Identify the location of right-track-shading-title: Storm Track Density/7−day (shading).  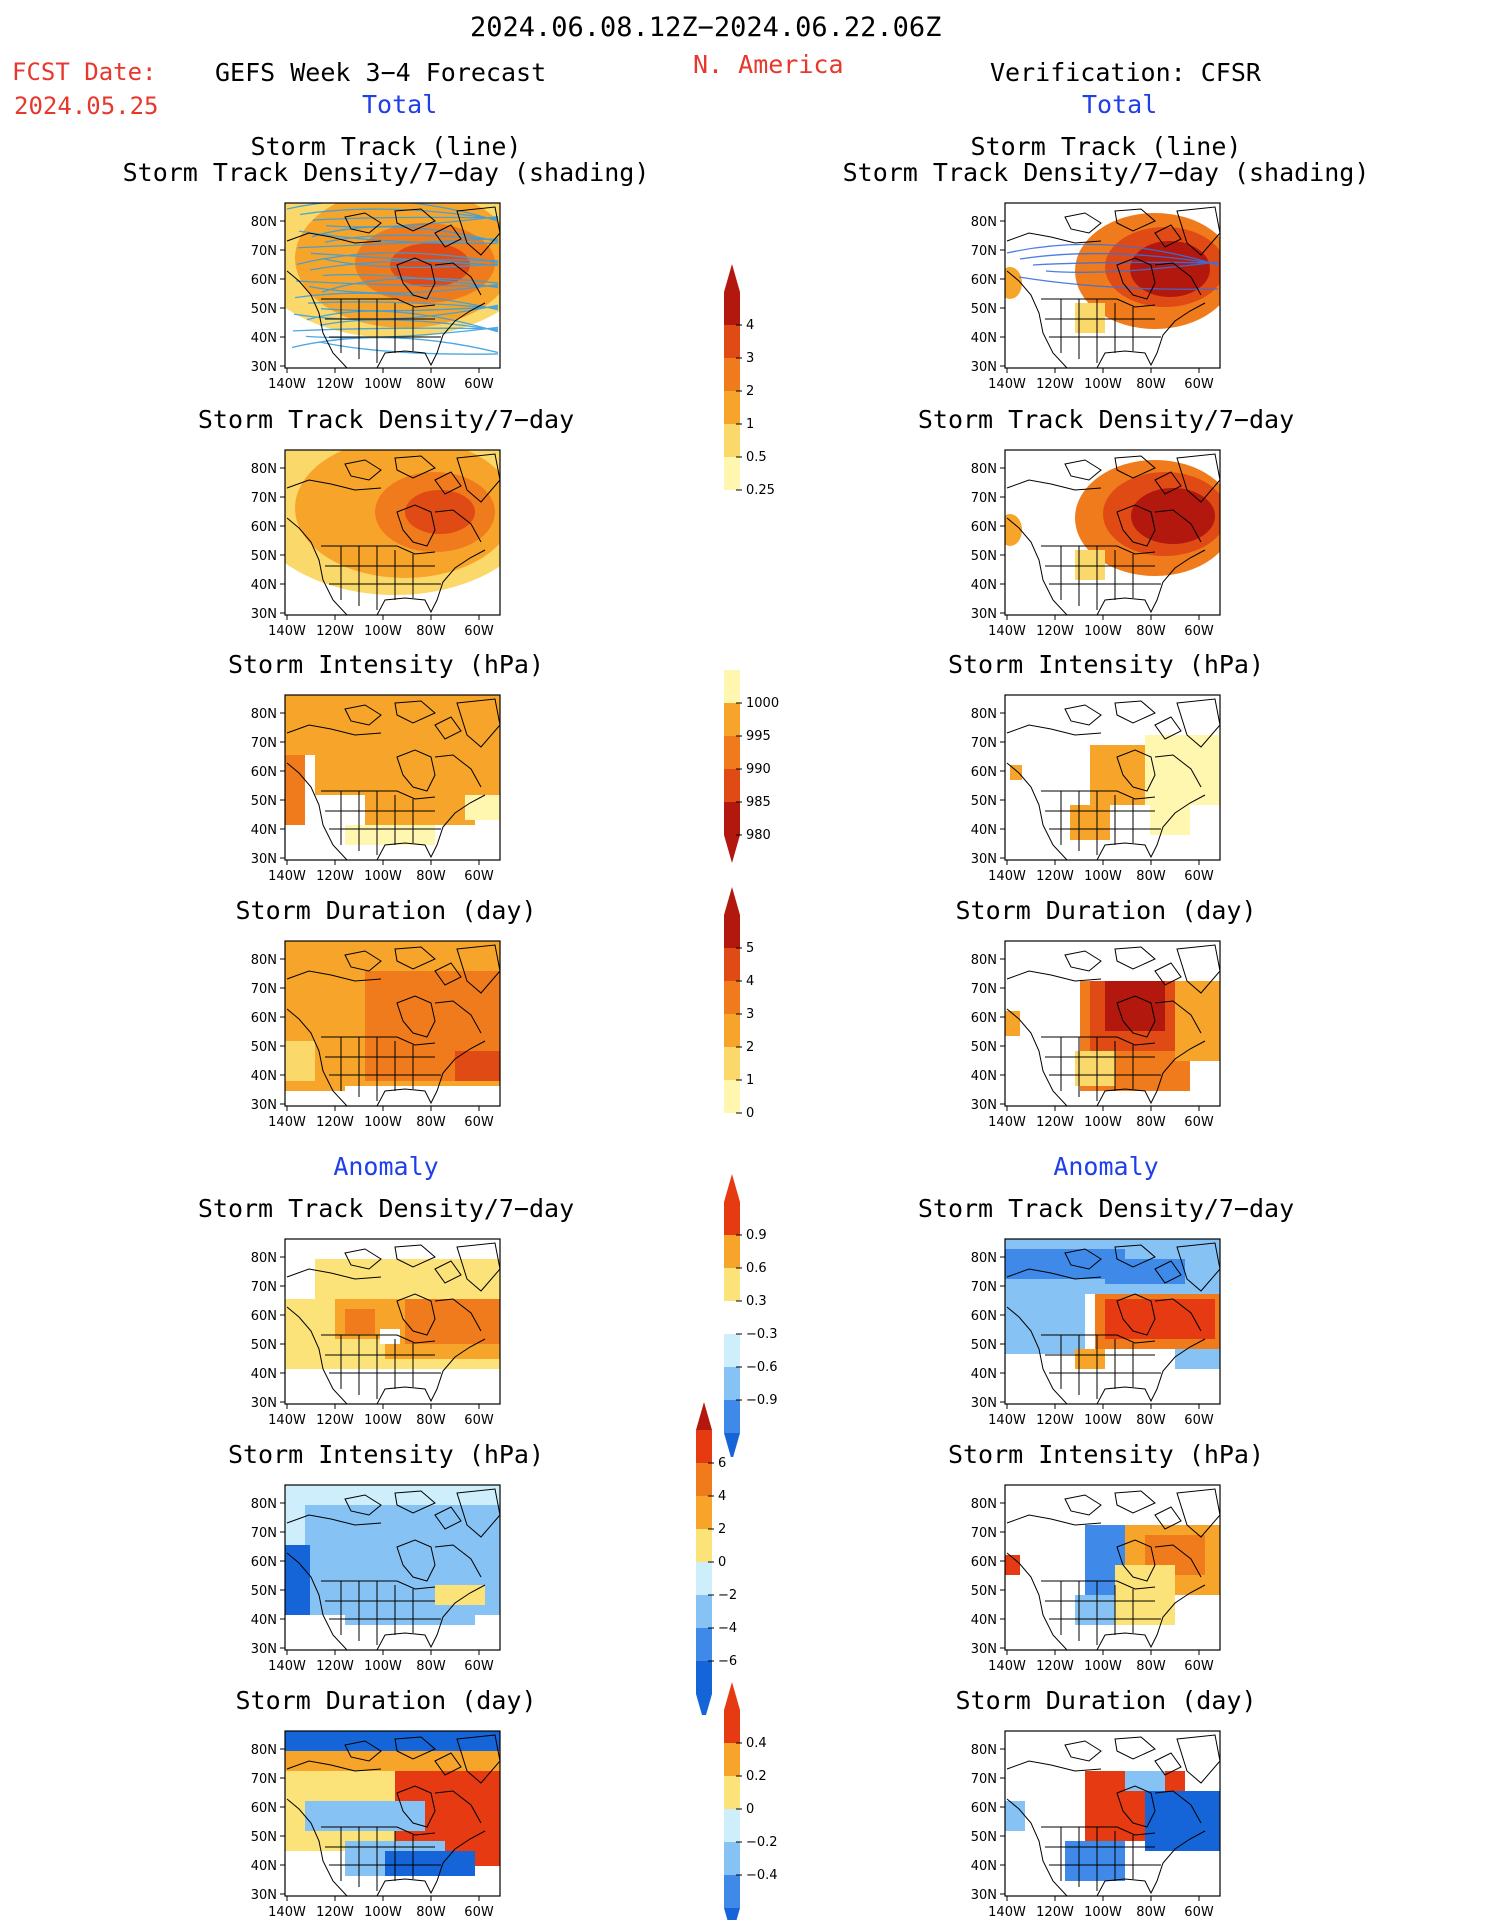
(1106, 172).